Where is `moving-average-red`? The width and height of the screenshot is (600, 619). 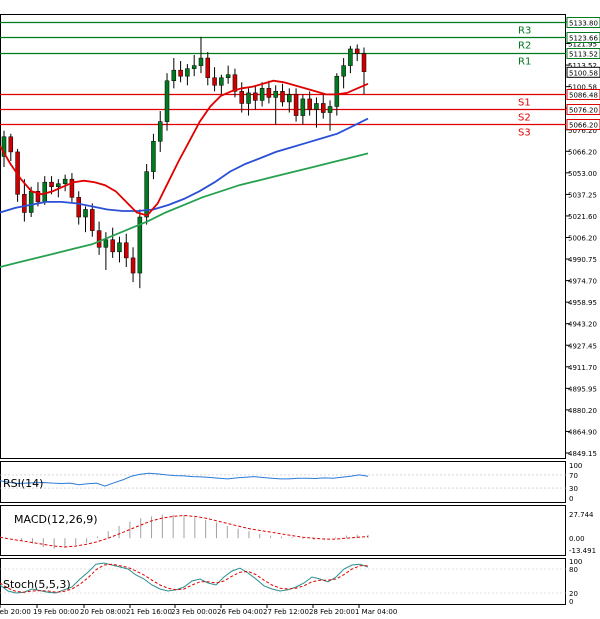
moving-average-red is located at coordinates (184, 148).